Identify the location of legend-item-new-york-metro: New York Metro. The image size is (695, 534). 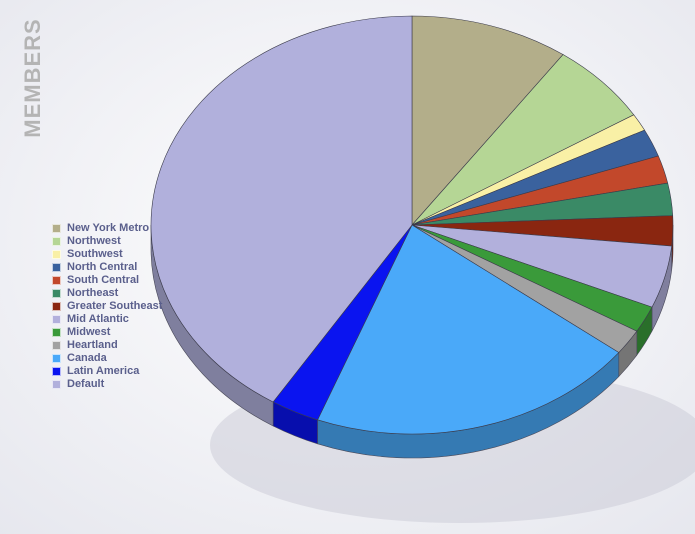
(107, 228).